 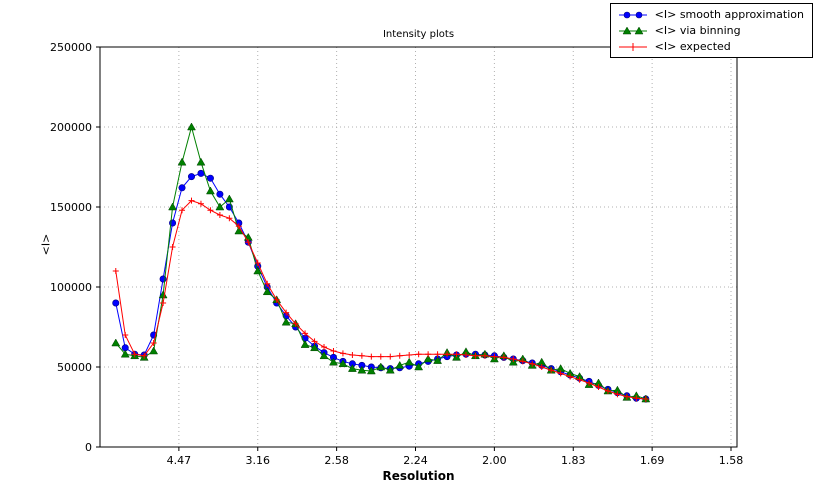 I want to click on legend-label-smooth: <I> smooth approximation, so click(x=729, y=14).